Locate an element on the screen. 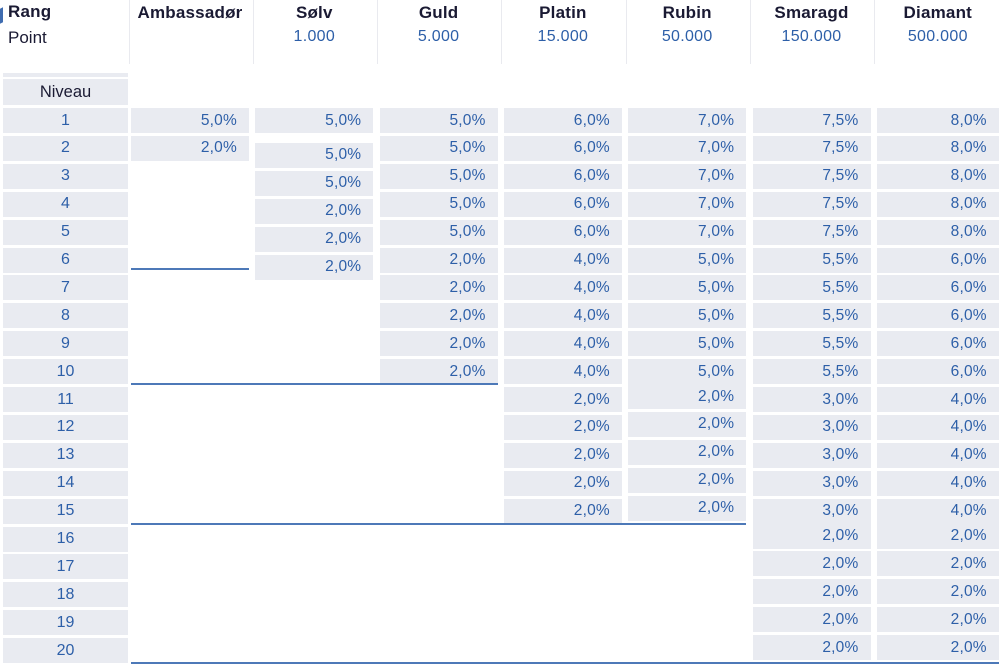 Image resolution: width=1000 pixels, height=670 pixels. niveau-cell: 10 is located at coordinates (65, 372).